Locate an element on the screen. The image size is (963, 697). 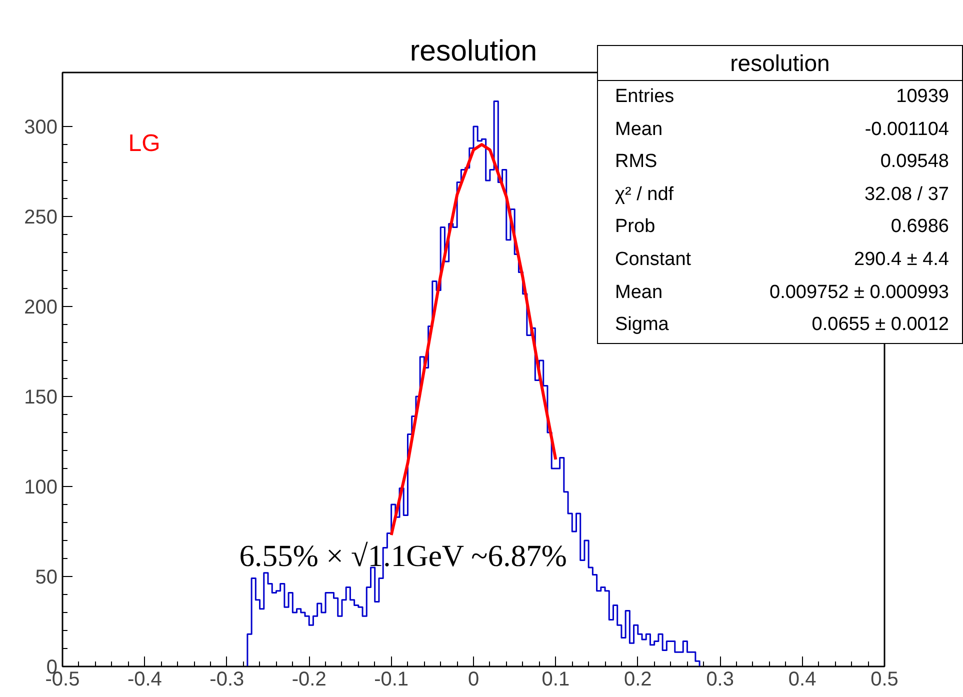
x-tick-label: -0.2 is located at coordinates (309, 679).